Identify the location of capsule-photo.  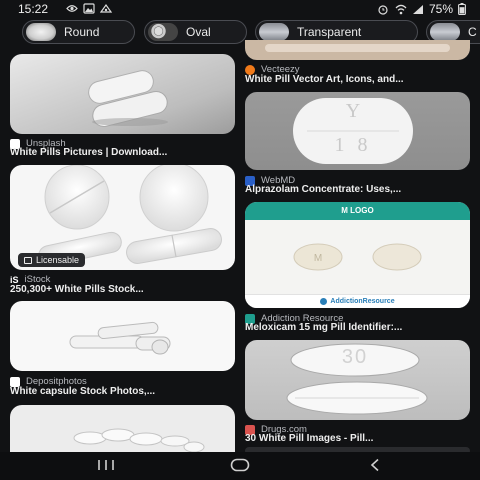
(120, 338).